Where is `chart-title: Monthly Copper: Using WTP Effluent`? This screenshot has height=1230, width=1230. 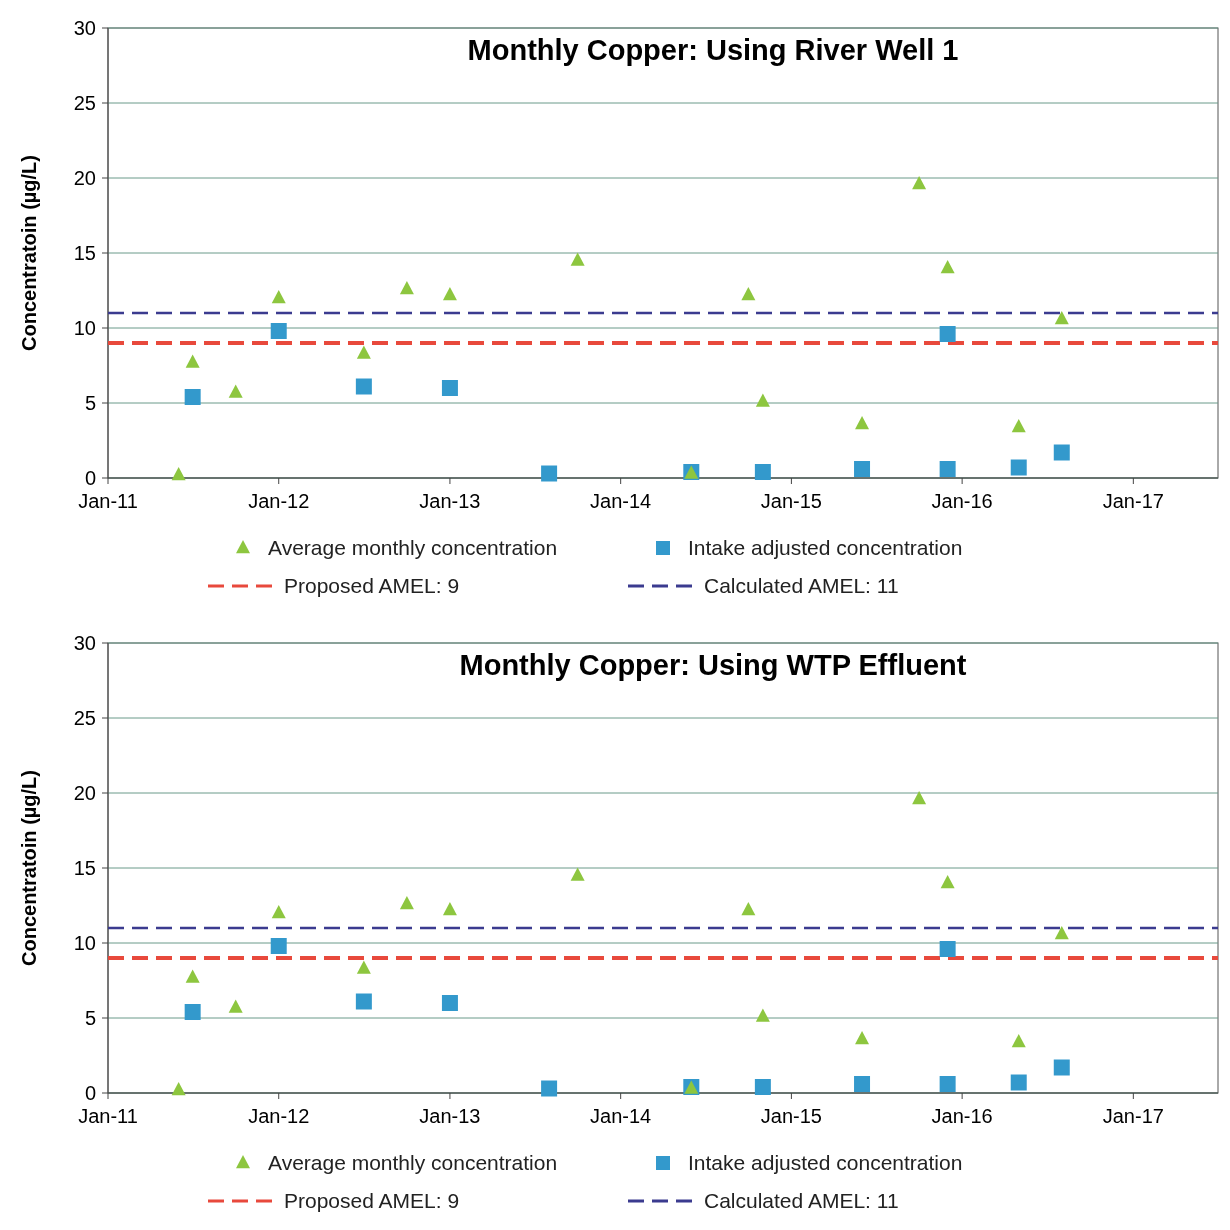 chart-title: Monthly Copper: Using WTP Effluent is located at coordinates (713, 665).